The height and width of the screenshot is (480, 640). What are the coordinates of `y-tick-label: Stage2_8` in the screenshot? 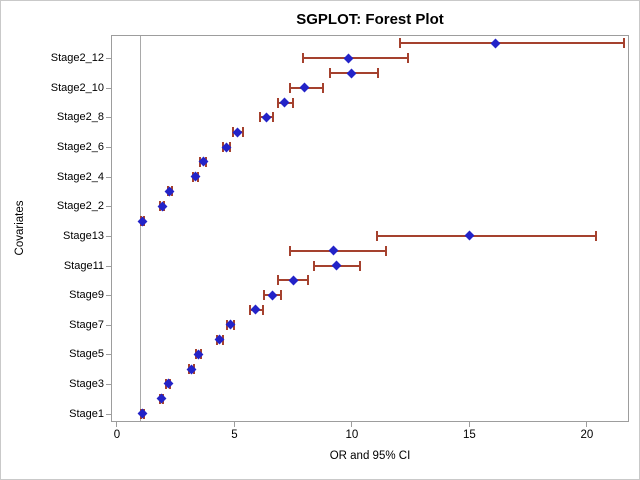 It's located at (80, 117).